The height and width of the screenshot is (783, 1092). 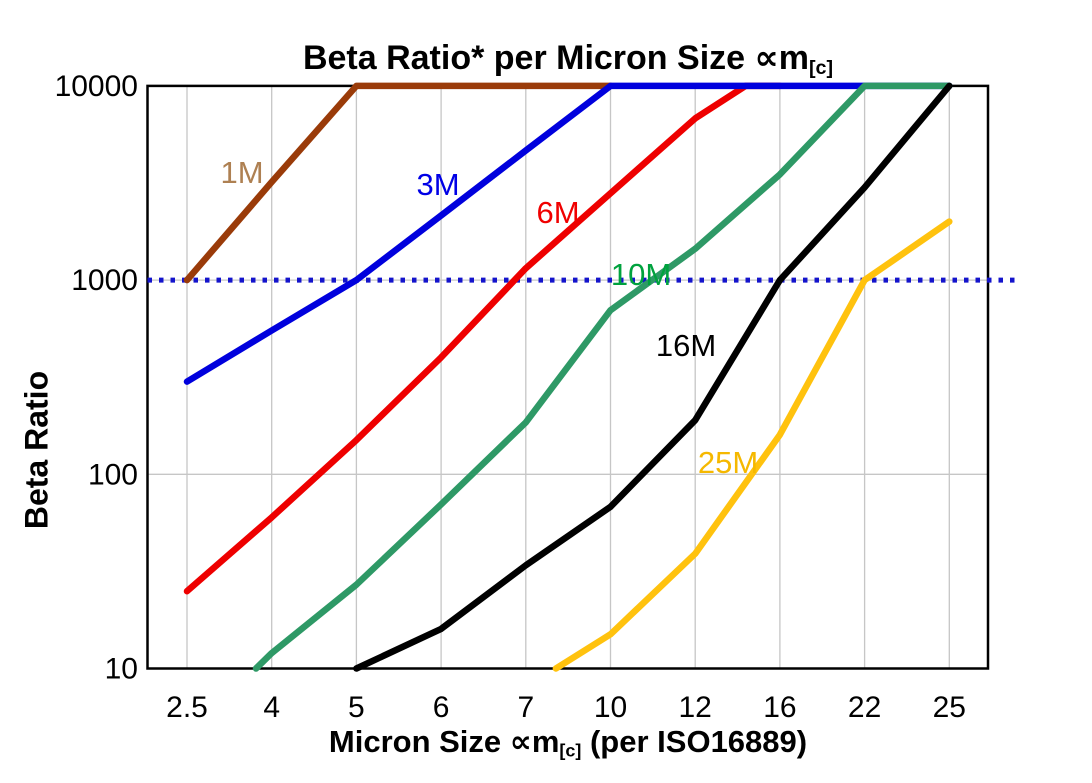 What do you see at coordinates (241, 172) in the screenshot?
I see `series-label-1M: 1M` at bounding box center [241, 172].